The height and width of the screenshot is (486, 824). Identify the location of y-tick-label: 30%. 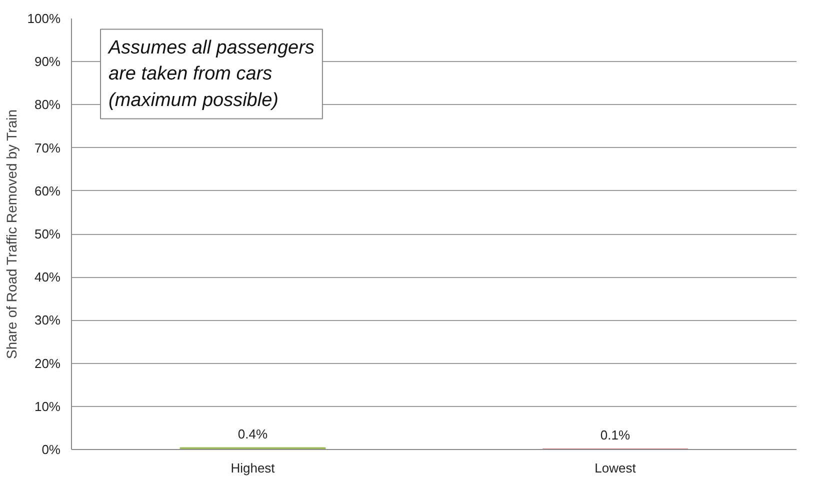
(47, 320).